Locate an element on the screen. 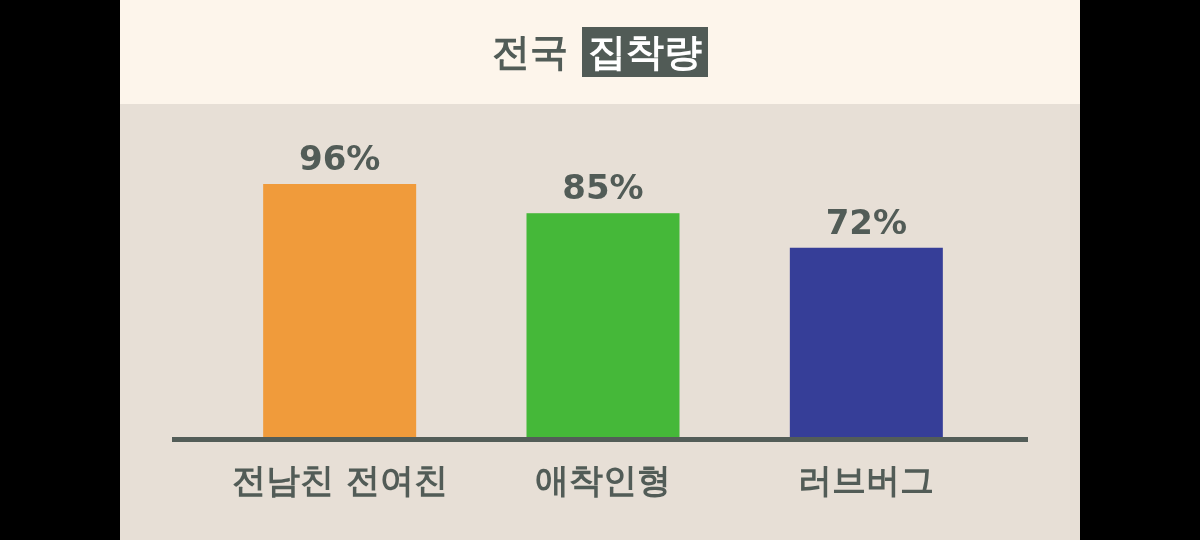 This screenshot has width=1200, height=540. data-label: 85% is located at coordinates (603, 187).